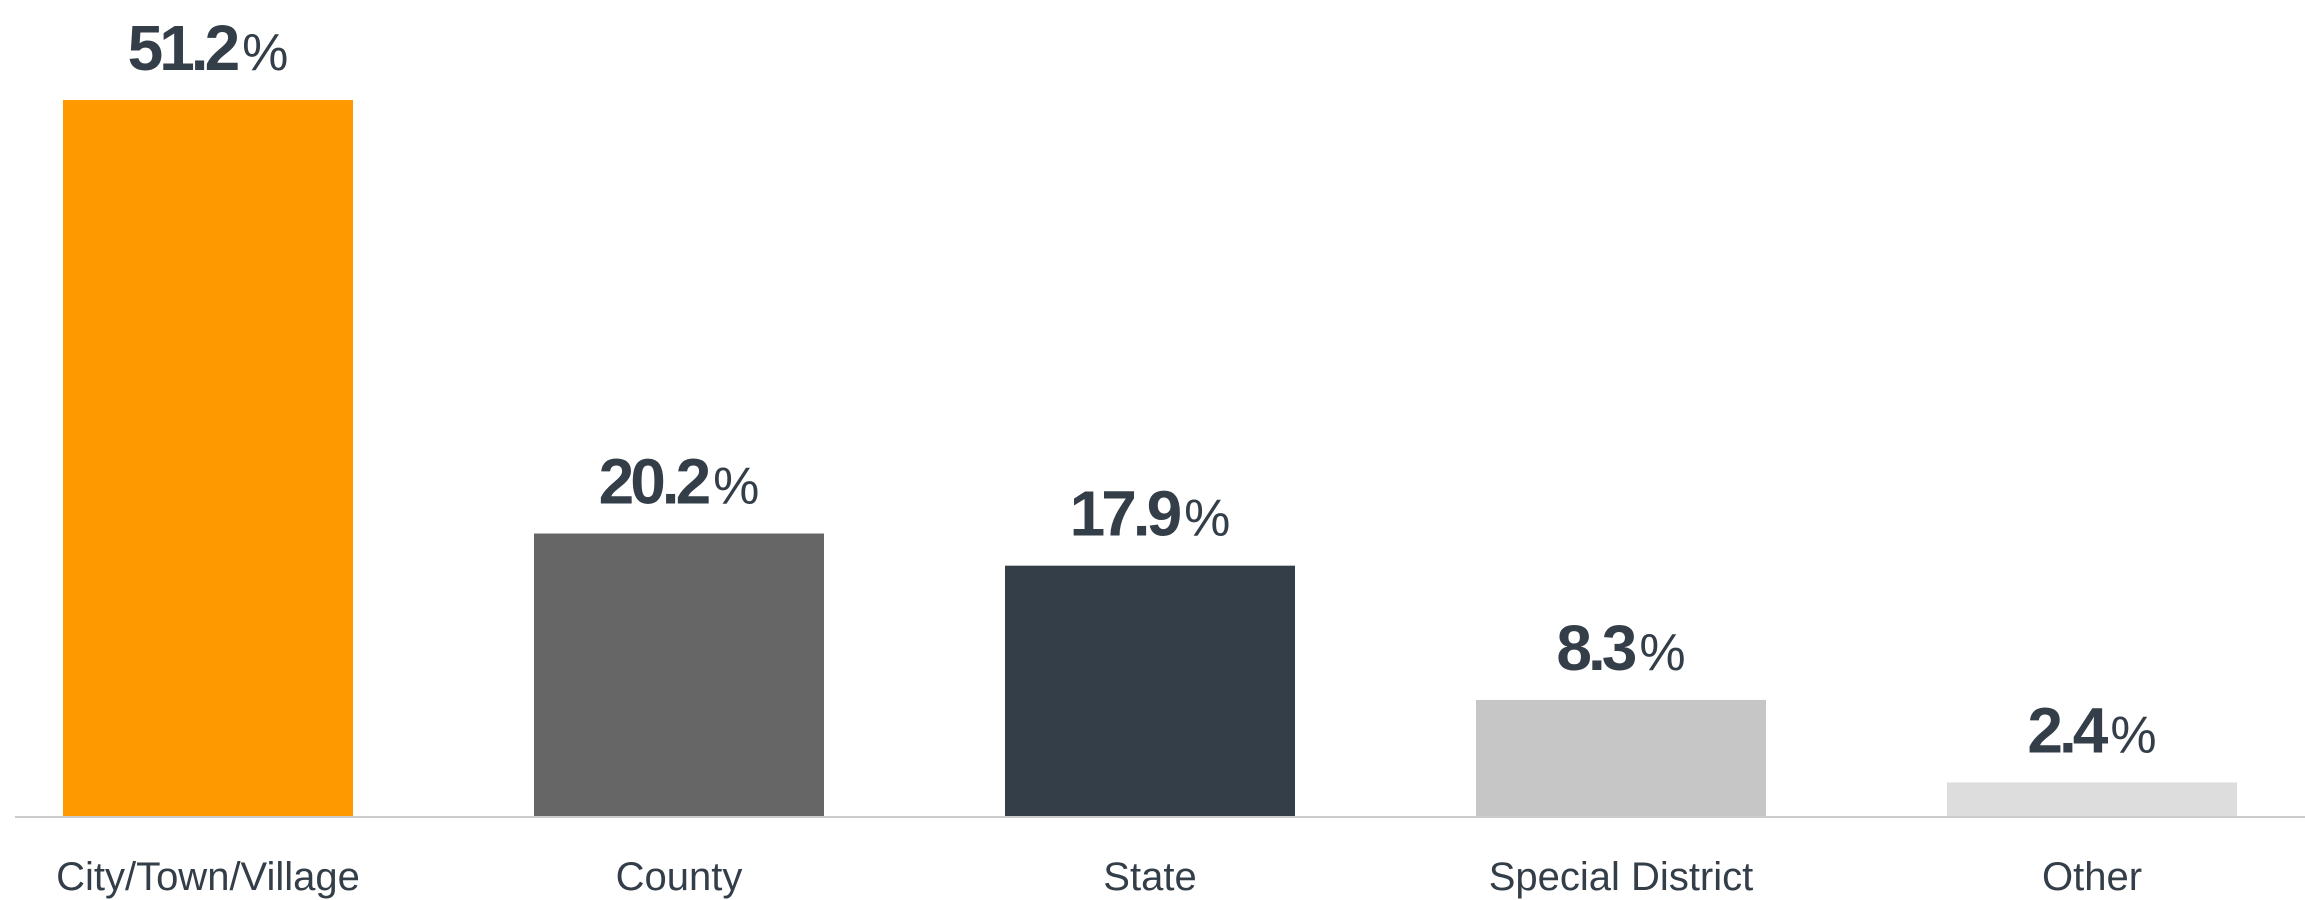  Describe the element at coordinates (1621, 877) in the screenshot. I see `category-label-3: Special District` at that location.